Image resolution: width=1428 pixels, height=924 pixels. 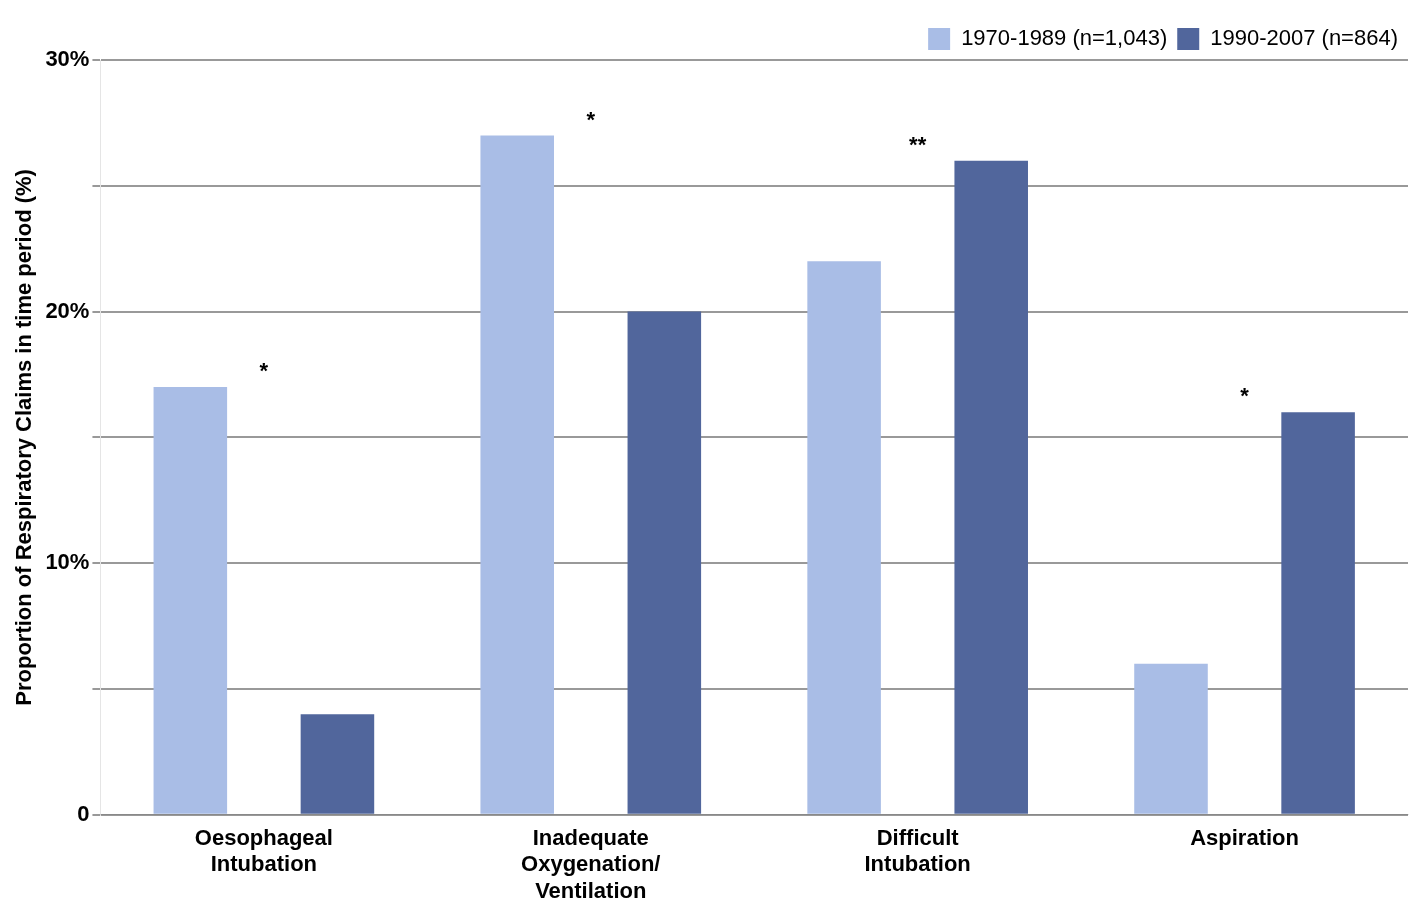 I want to click on y-tick-label: 10%, so click(x=67, y=562).